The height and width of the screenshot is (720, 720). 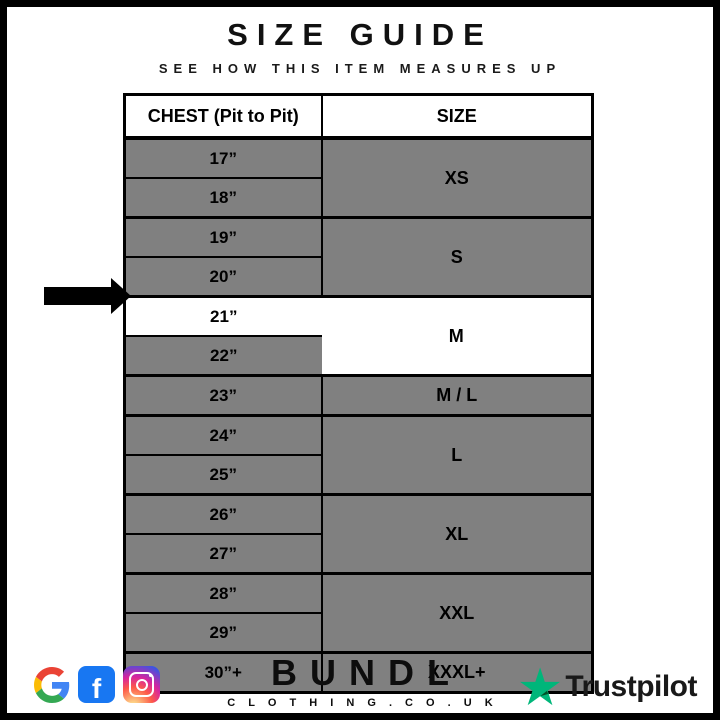 I want to click on social-icons: f, so click(x=96, y=684).